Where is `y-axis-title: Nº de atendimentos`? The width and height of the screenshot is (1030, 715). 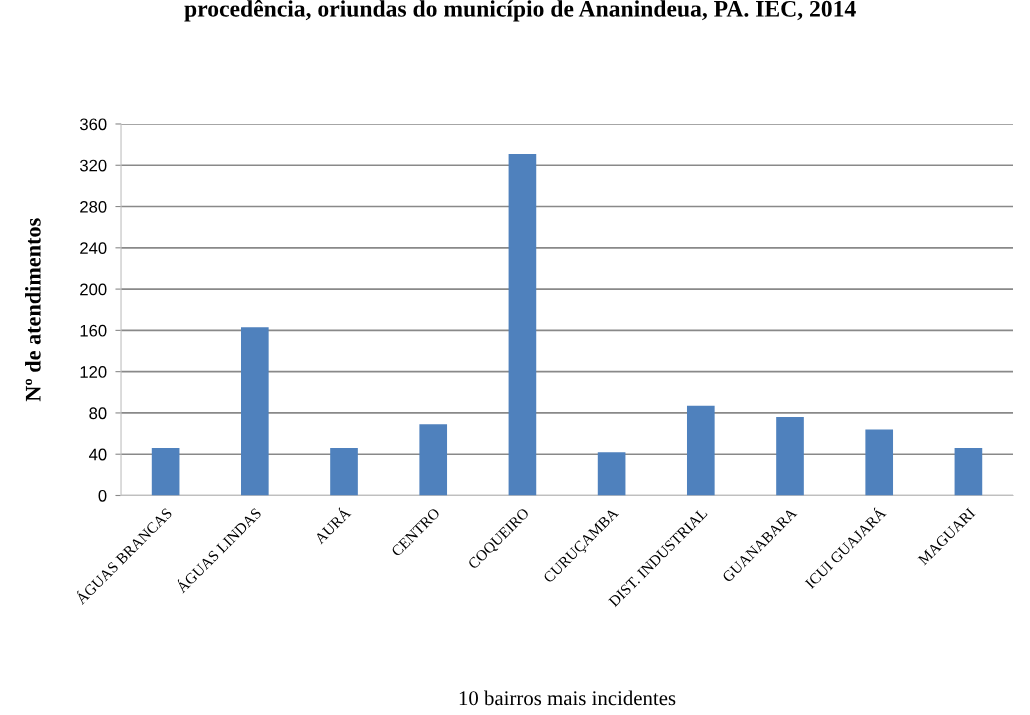
y-axis-title: Nº de atendimentos is located at coordinates (33, 310).